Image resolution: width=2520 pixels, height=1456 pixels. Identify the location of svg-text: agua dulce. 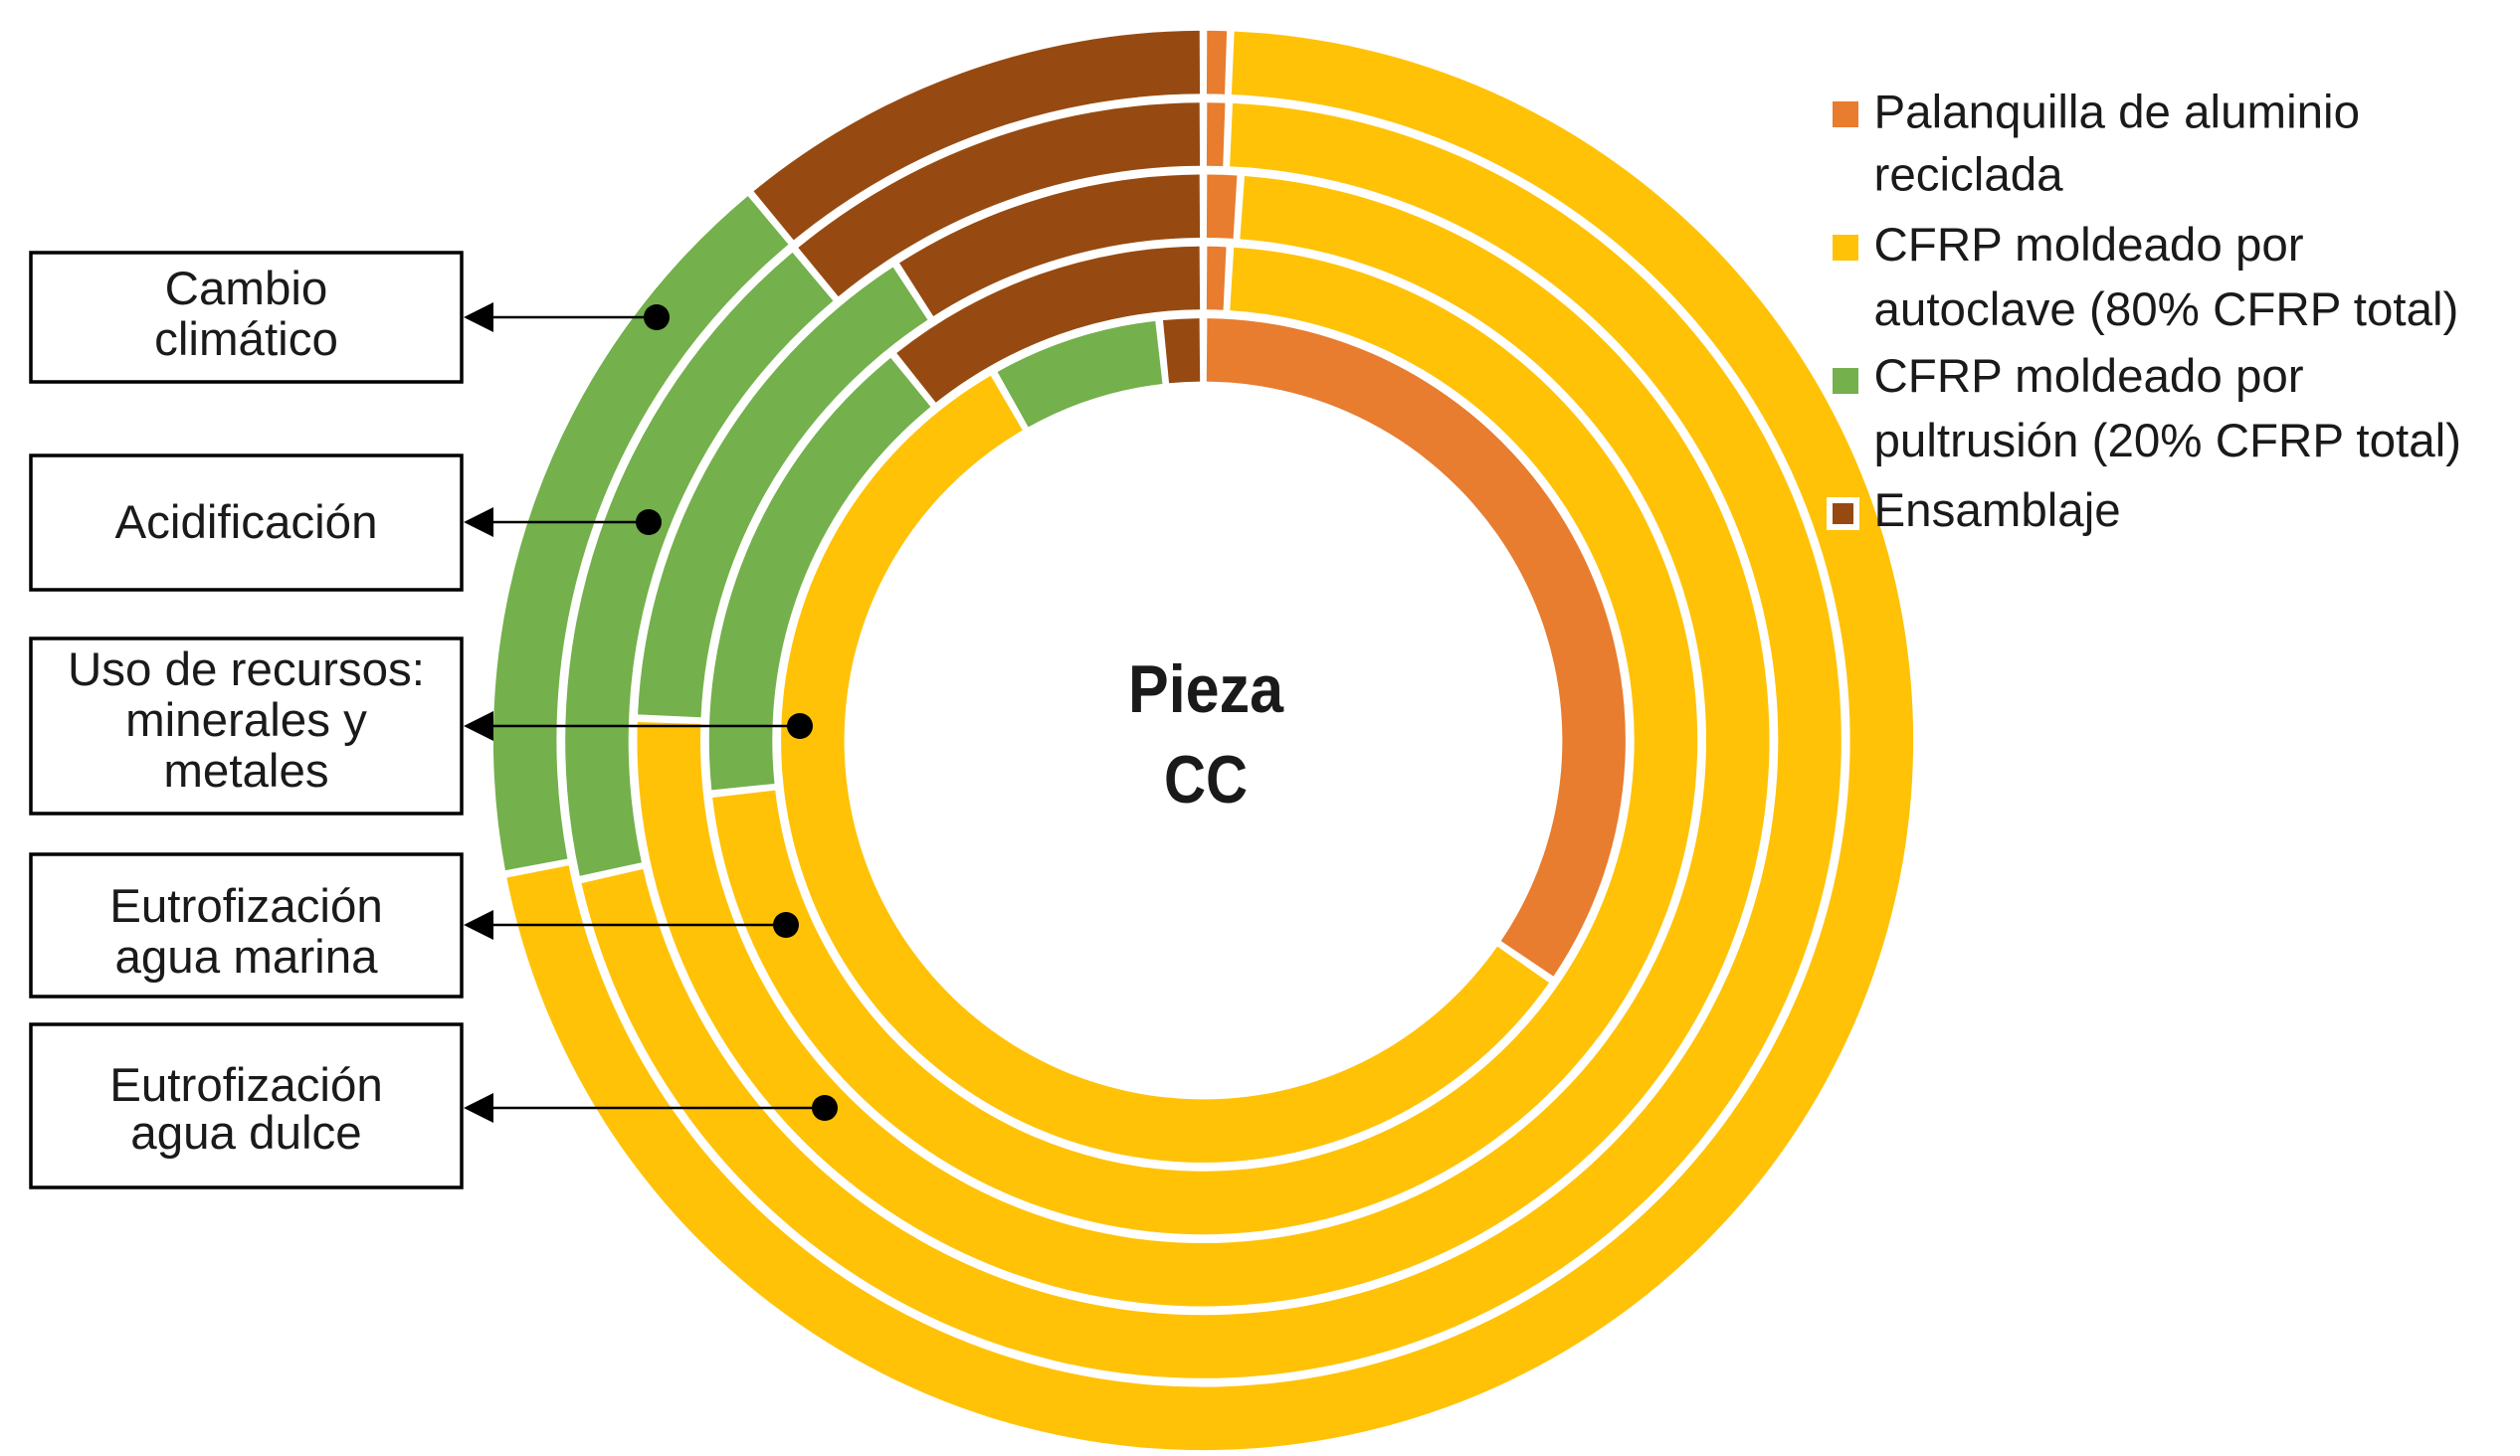
(245, 1133).